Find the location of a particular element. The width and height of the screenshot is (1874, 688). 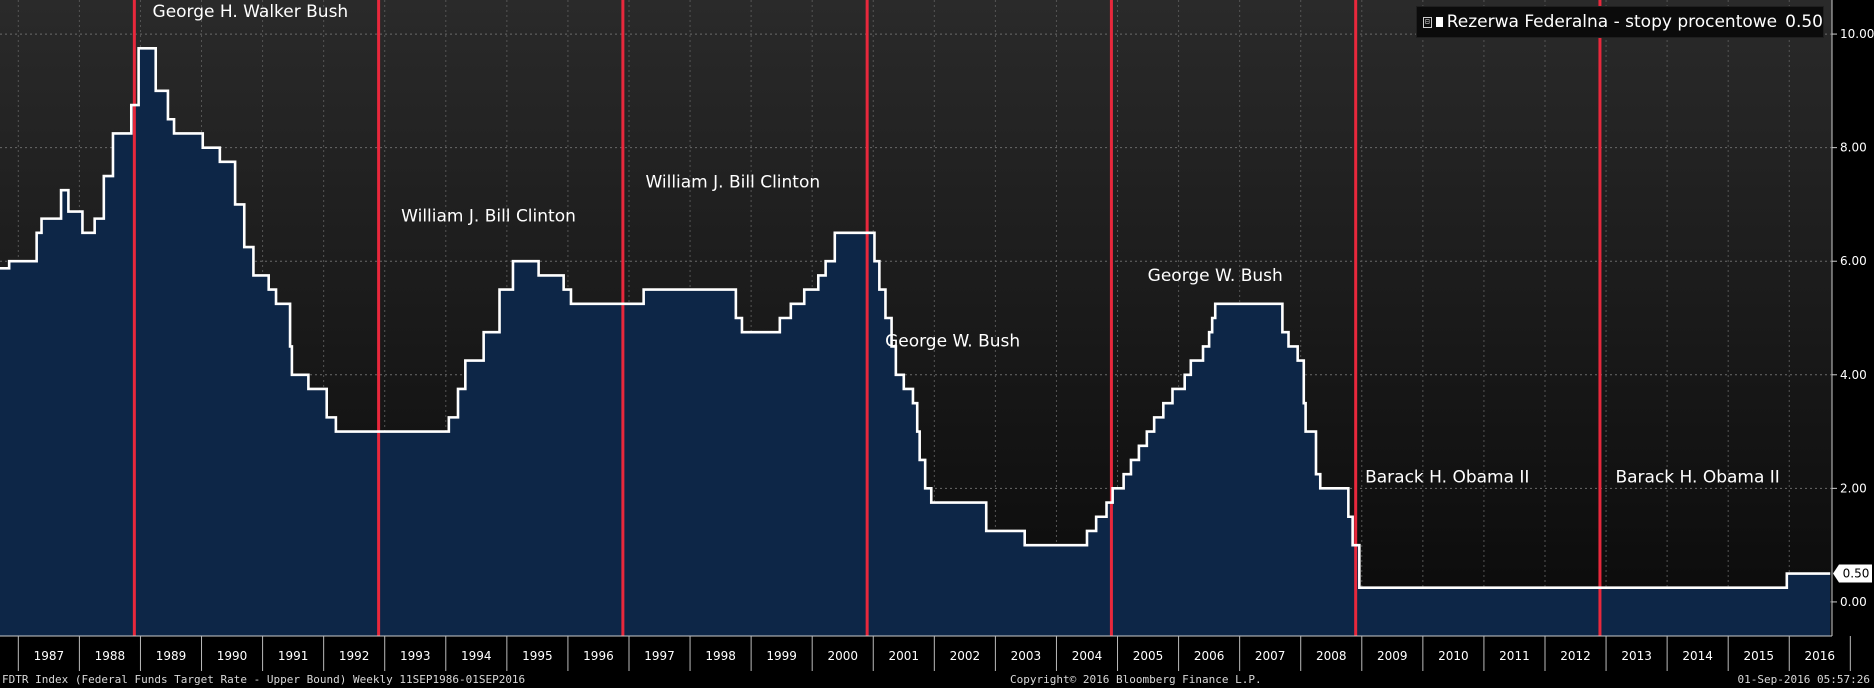

footer-copyright: Copyright© 2016 Bloomberg Finance L.P. is located at coordinates (1136, 679).